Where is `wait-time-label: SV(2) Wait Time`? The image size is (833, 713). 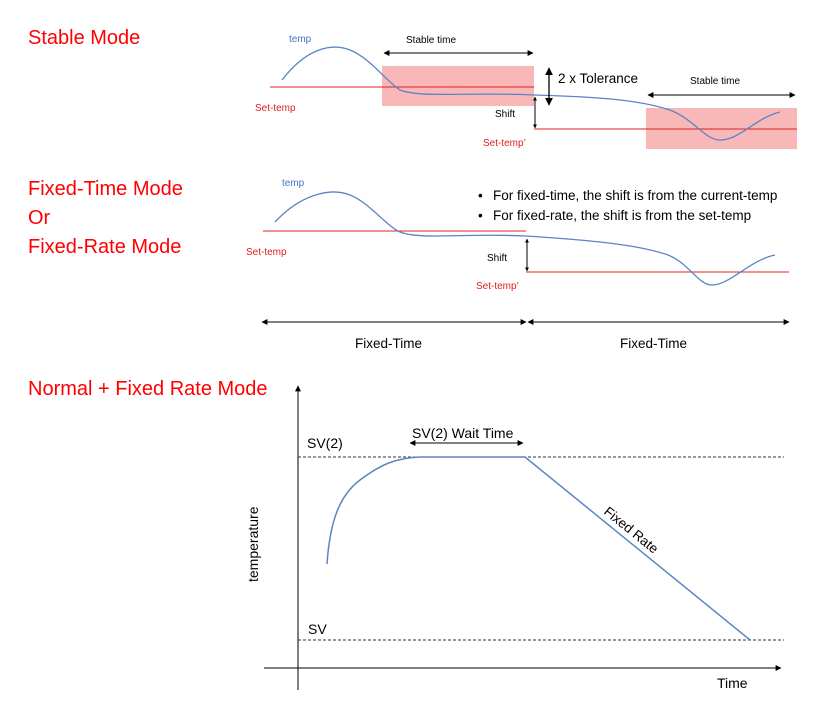
wait-time-label: SV(2) Wait Time is located at coordinates (463, 433).